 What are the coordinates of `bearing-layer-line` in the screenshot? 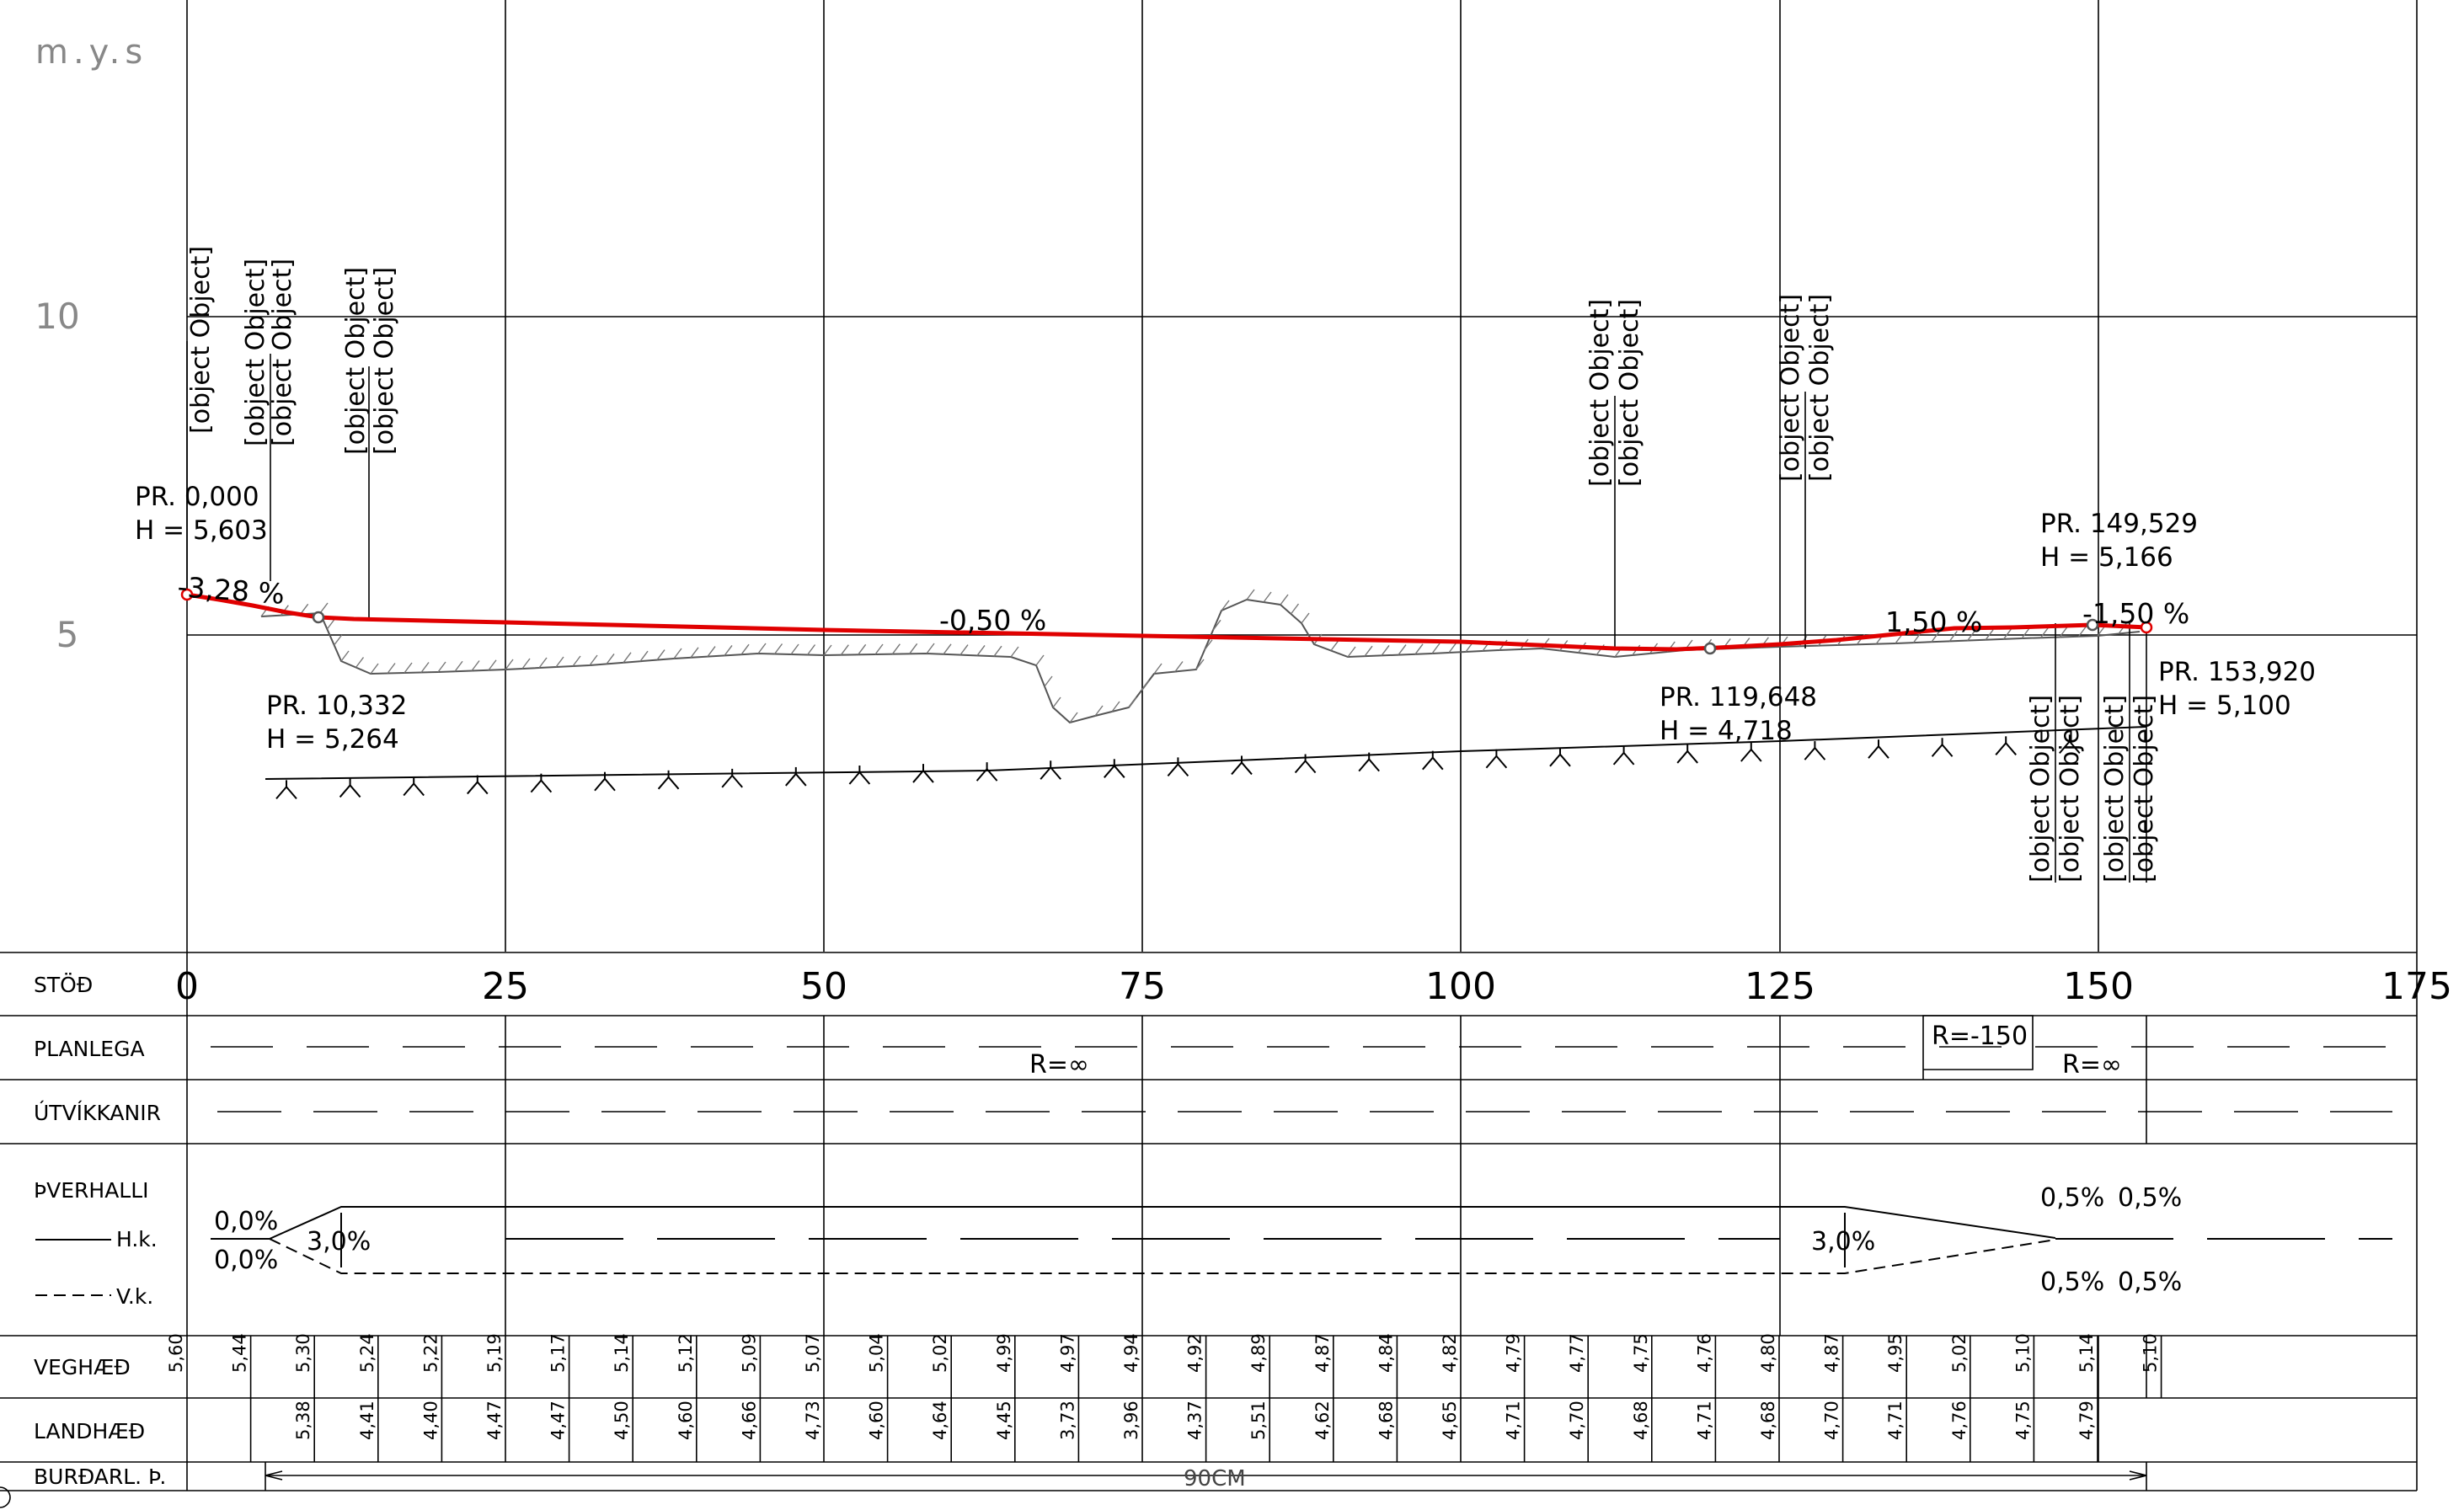 It's located at (1206, 763).